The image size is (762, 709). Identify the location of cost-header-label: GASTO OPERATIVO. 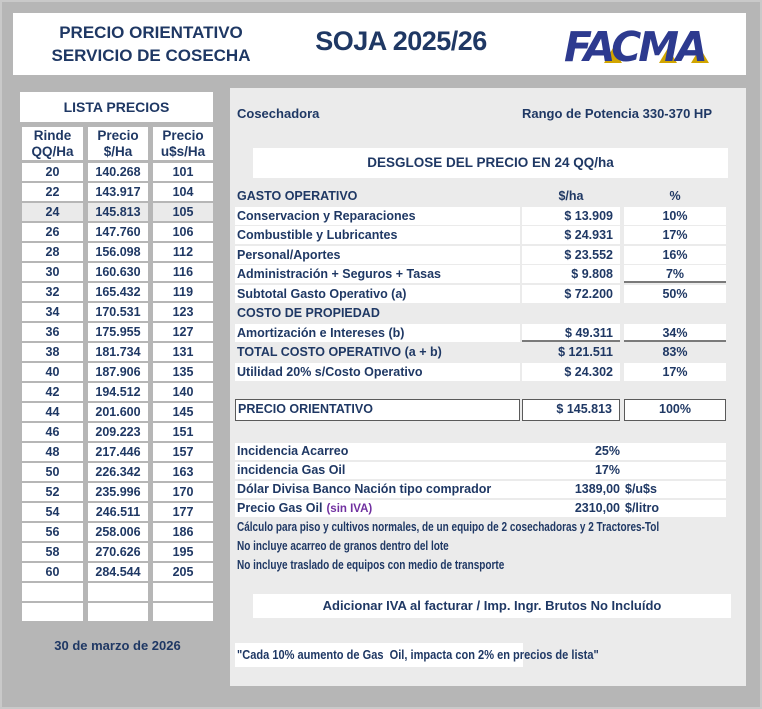
(297, 196).